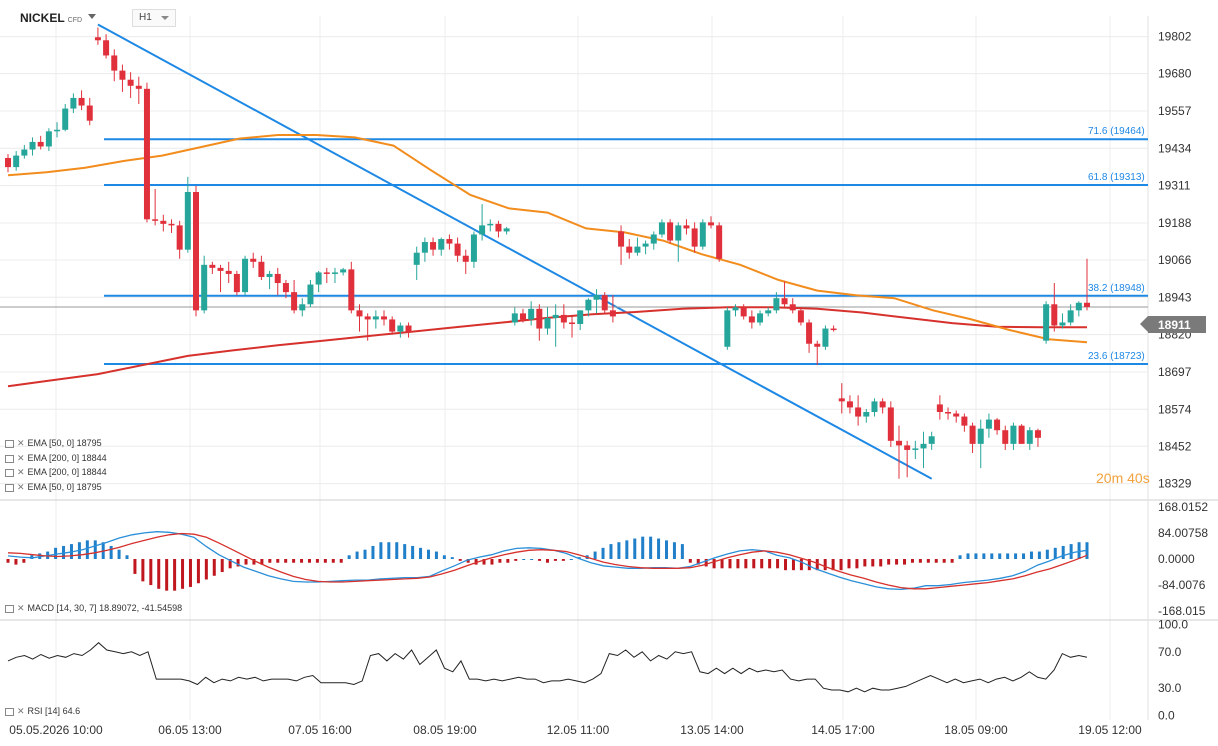  Describe the element at coordinates (64, 487) in the screenshot. I see `indicator-label: EMA [50, 0] 18795` at that location.